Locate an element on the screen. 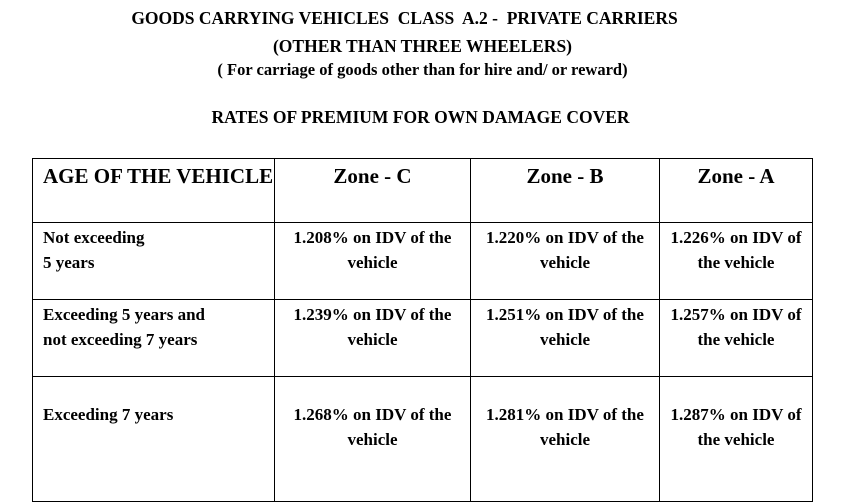 Image resolution: width=849 pixels, height=502 pixels. age-cell: Not exceeding 5 years is located at coordinates (153, 261).